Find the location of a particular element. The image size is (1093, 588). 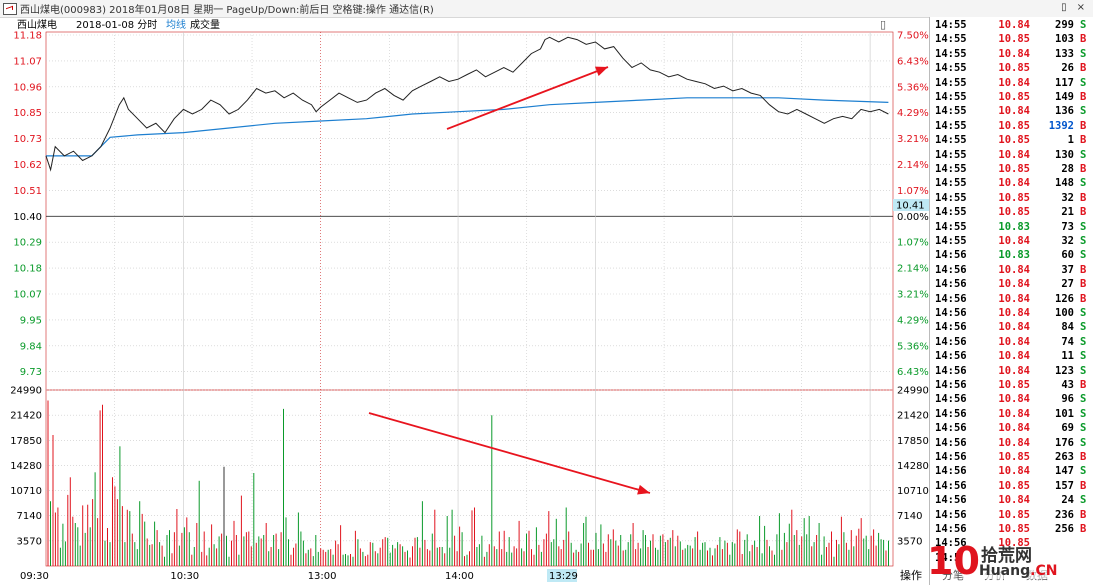

tick-volume: 37 is located at coordinates (1067, 269).